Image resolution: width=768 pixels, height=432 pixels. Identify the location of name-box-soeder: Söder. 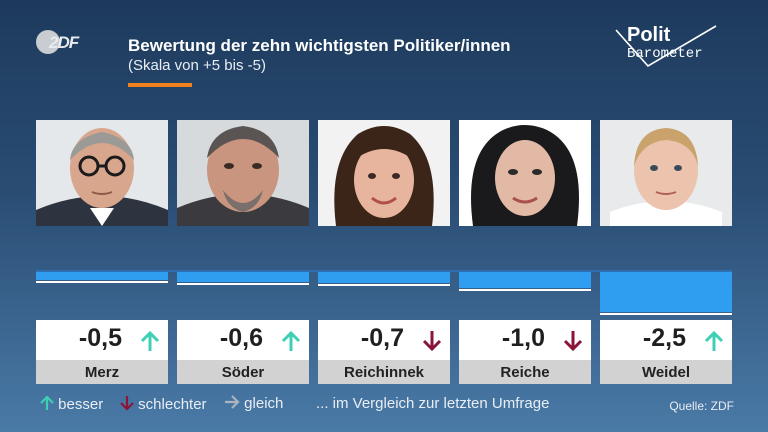
(243, 372).